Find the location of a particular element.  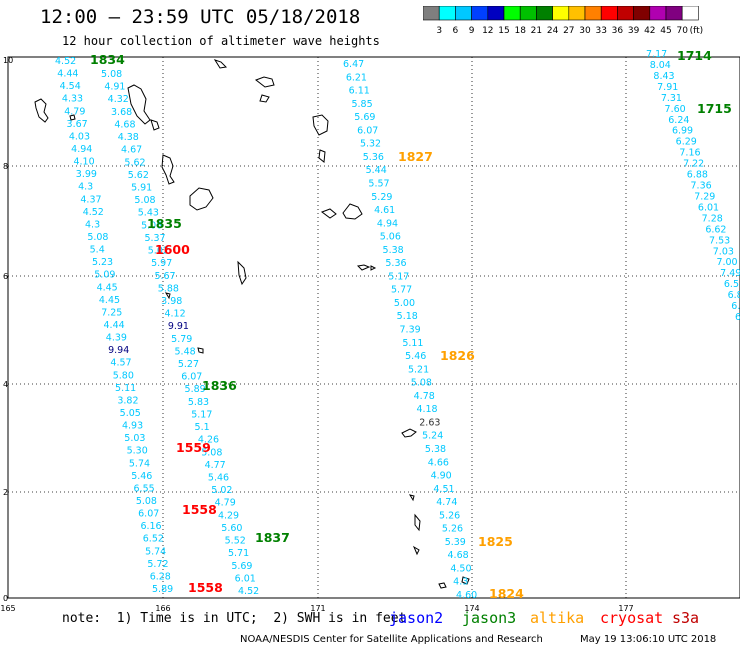

swh-value: 4.3 is located at coordinates (85, 187).